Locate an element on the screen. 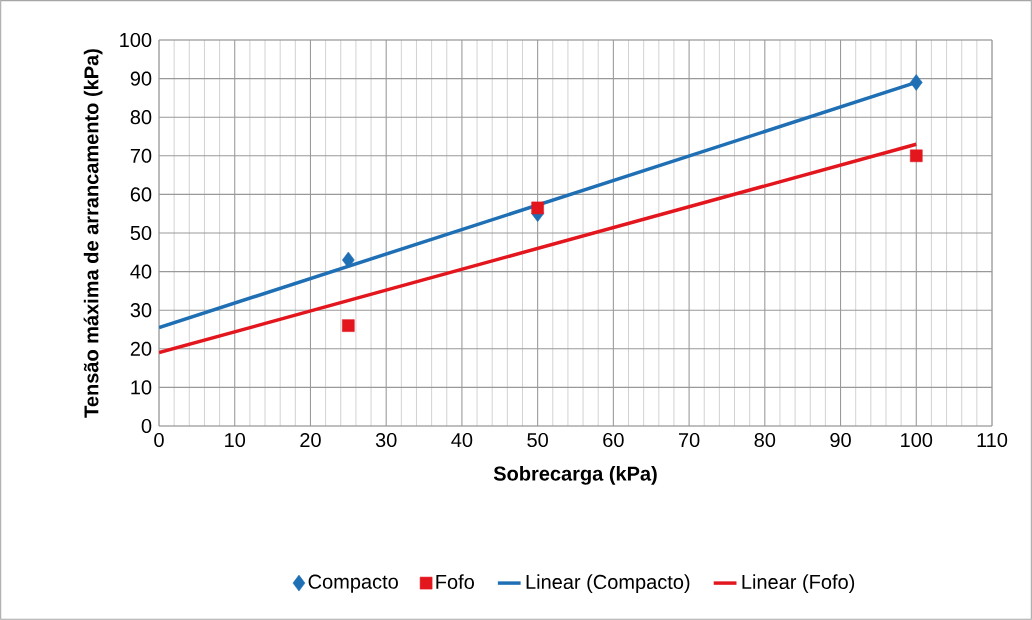 This screenshot has width=1032, height=620. x-tick-label: 110 is located at coordinates (992, 440).